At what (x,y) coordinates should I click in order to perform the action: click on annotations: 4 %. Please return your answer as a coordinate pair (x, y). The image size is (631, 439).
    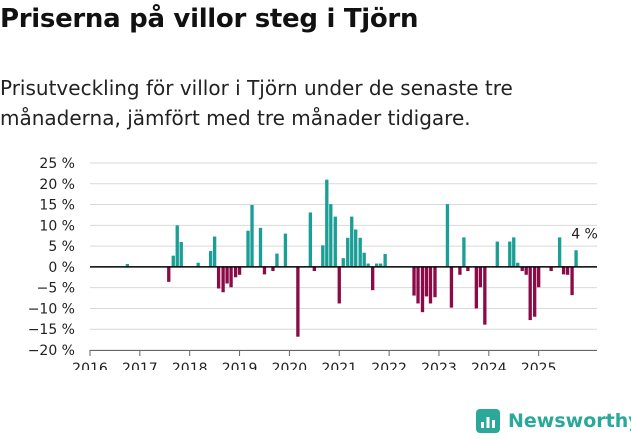
    Looking at the image, I should click on (584, 234).